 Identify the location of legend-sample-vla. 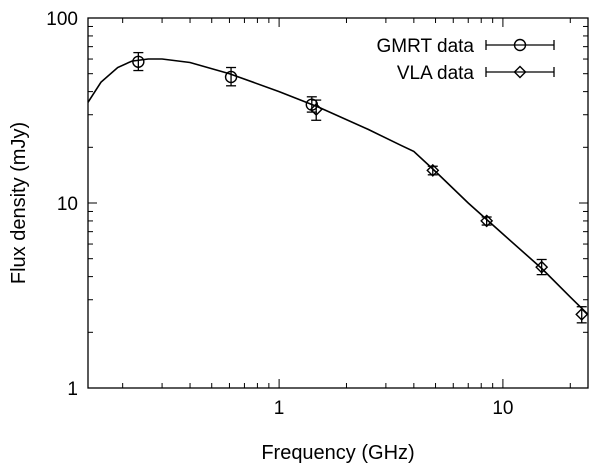
(520, 72).